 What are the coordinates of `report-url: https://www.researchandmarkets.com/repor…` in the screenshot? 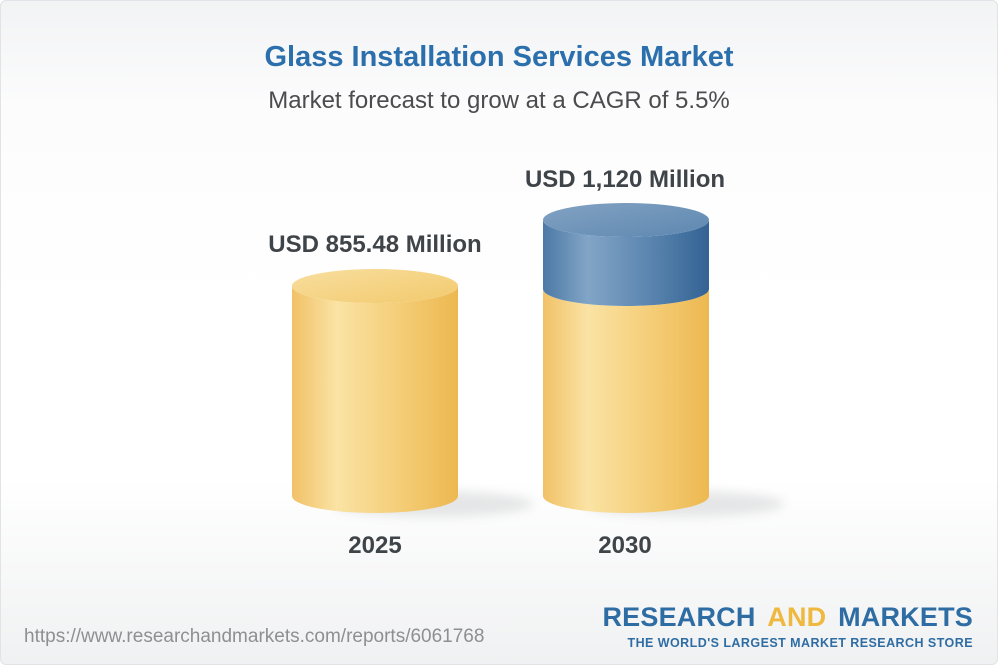 It's located at (254, 636).